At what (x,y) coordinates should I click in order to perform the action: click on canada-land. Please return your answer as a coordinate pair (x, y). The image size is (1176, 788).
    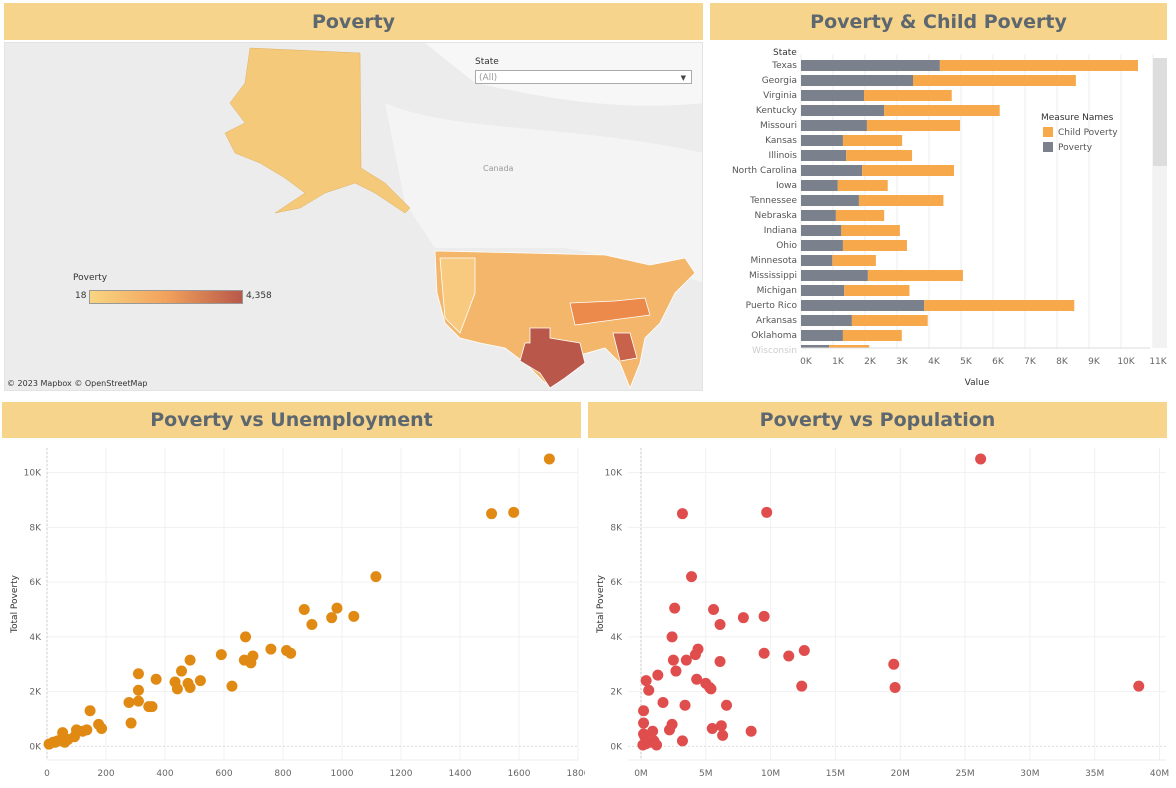
    Looking at the image, I should click on (543, 193).